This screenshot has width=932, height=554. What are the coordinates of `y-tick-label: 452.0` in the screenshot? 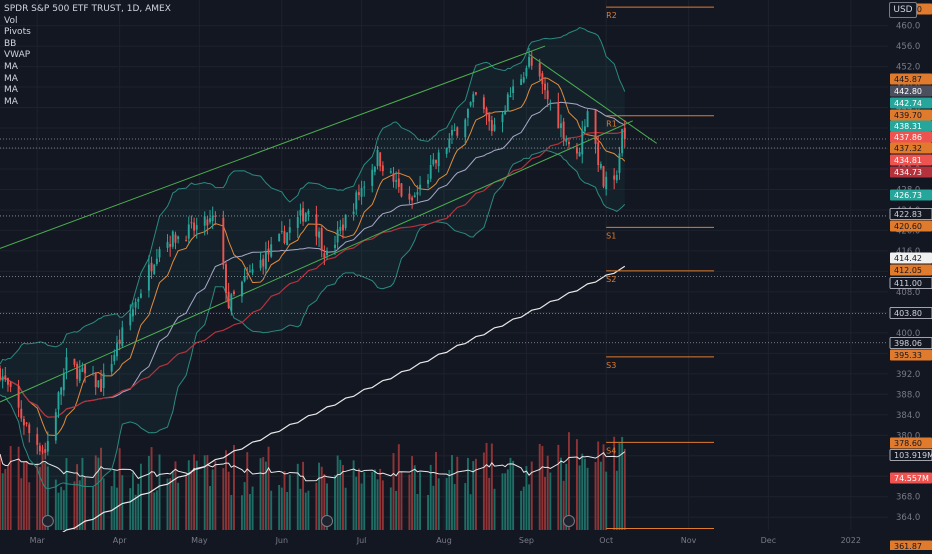 It's located at (908, 68).